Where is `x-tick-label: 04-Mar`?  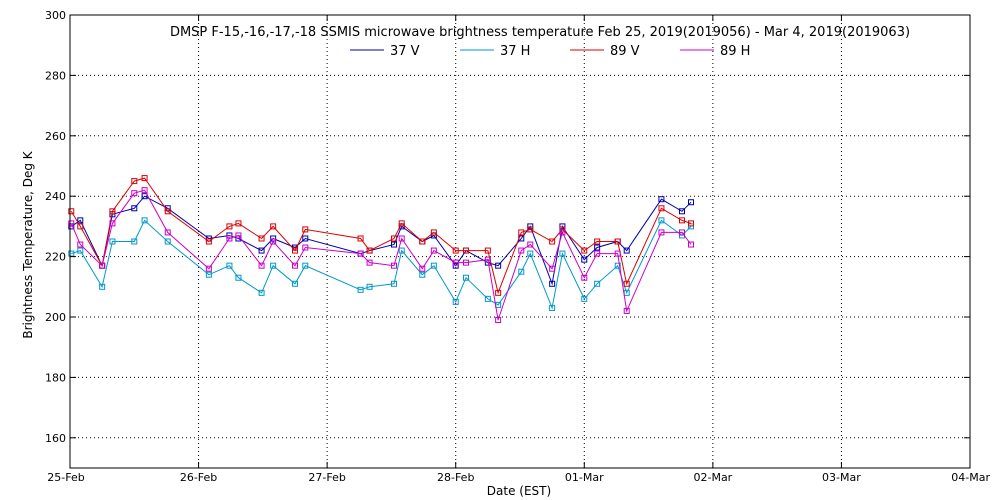 x-tick-label: 04-Mar is located at coordinates (970, 477).